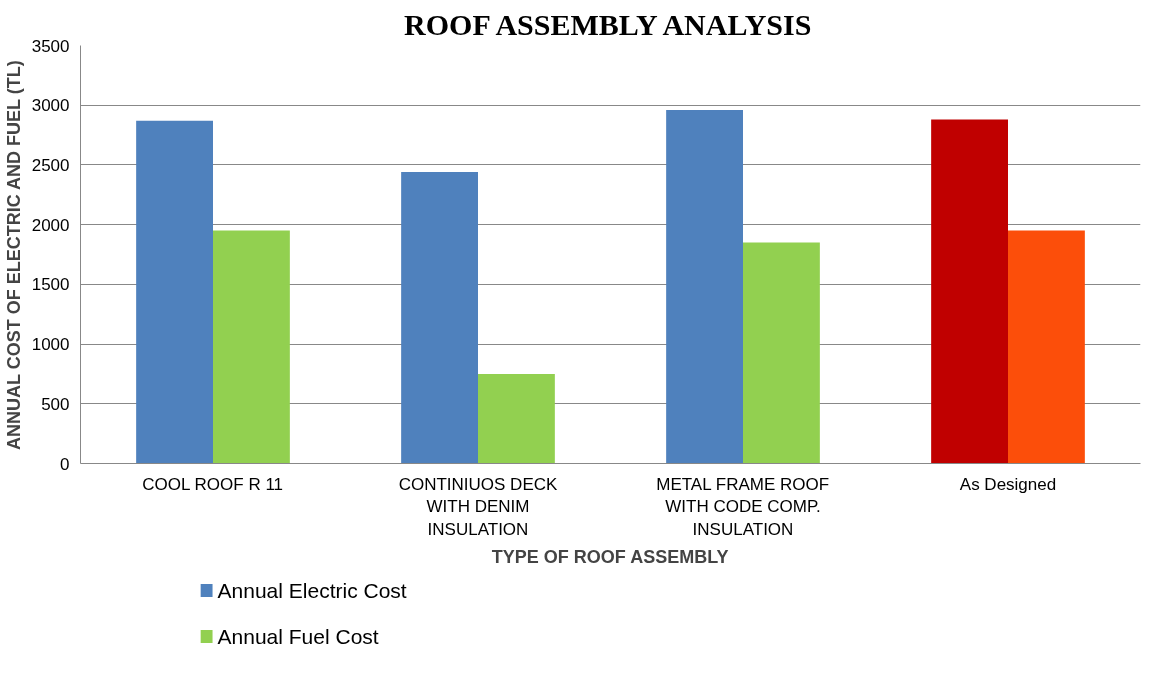 The image size is (1165, 693). Describe the element at coordinates (312, 590) in the screenshot. I see `legend-label: Annual Electric Cost` at that location.